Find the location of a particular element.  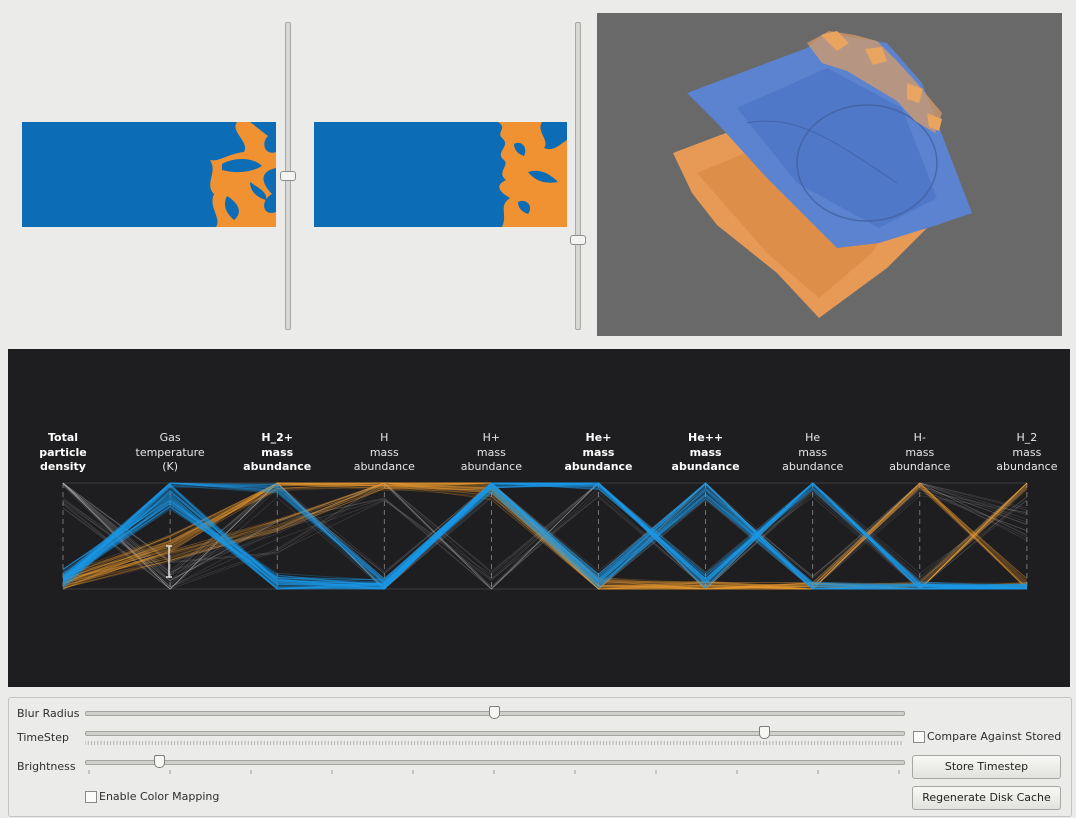

pc-axis-label-6: He++ mass abundance is located at coordinates (706, 453).